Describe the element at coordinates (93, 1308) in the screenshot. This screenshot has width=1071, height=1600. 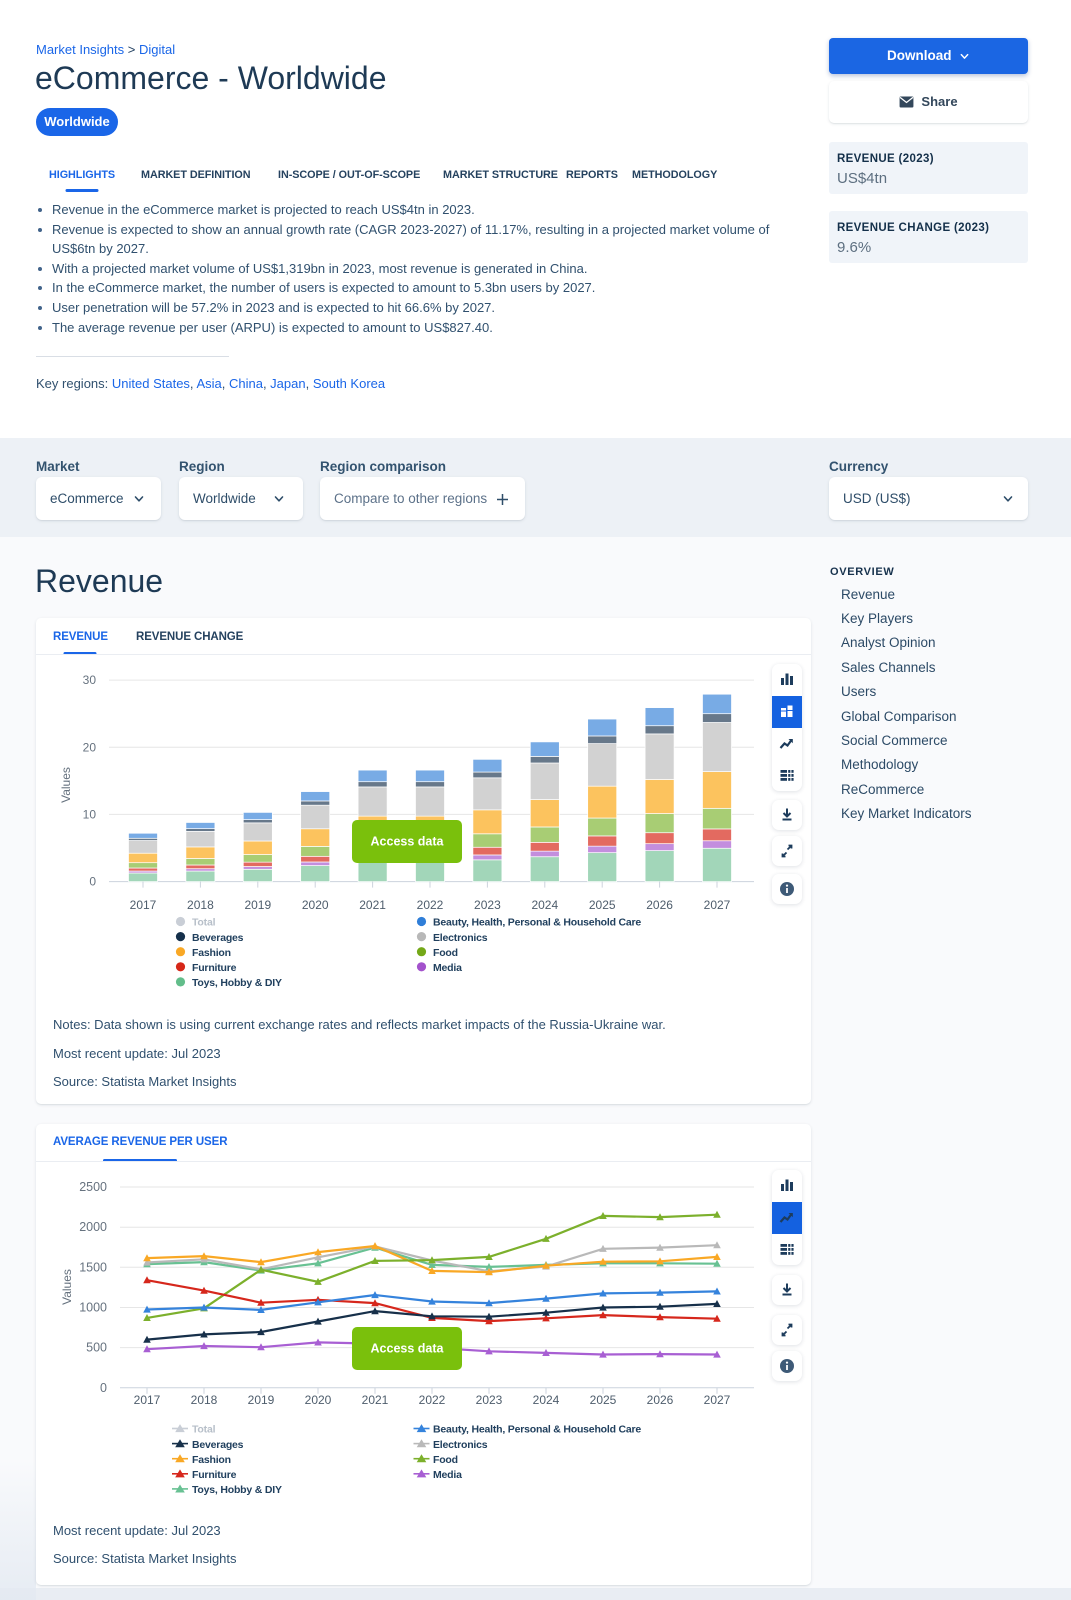
I see `svg-text: 1000` at that location.